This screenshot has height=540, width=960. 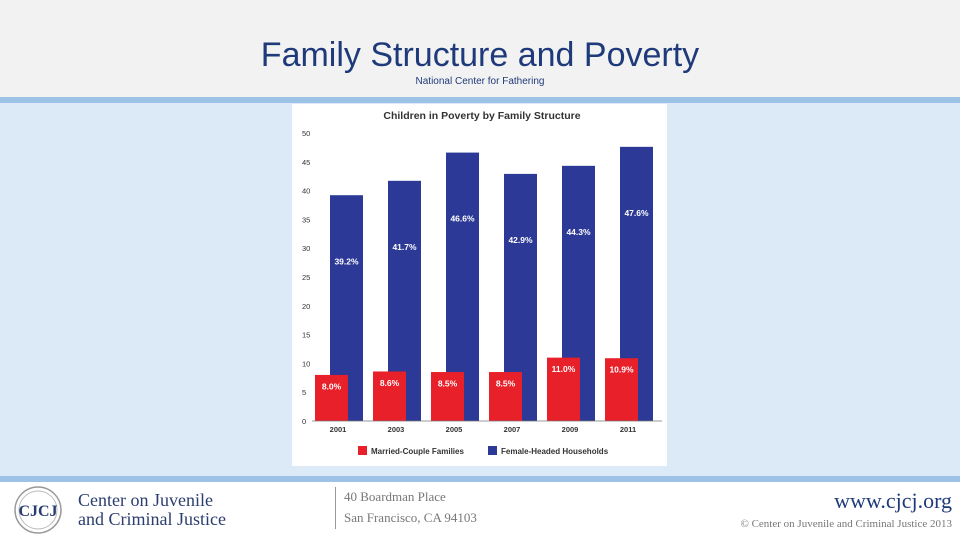 I want to click on data-label-female: 42.9%, so click(x=520, y=240).